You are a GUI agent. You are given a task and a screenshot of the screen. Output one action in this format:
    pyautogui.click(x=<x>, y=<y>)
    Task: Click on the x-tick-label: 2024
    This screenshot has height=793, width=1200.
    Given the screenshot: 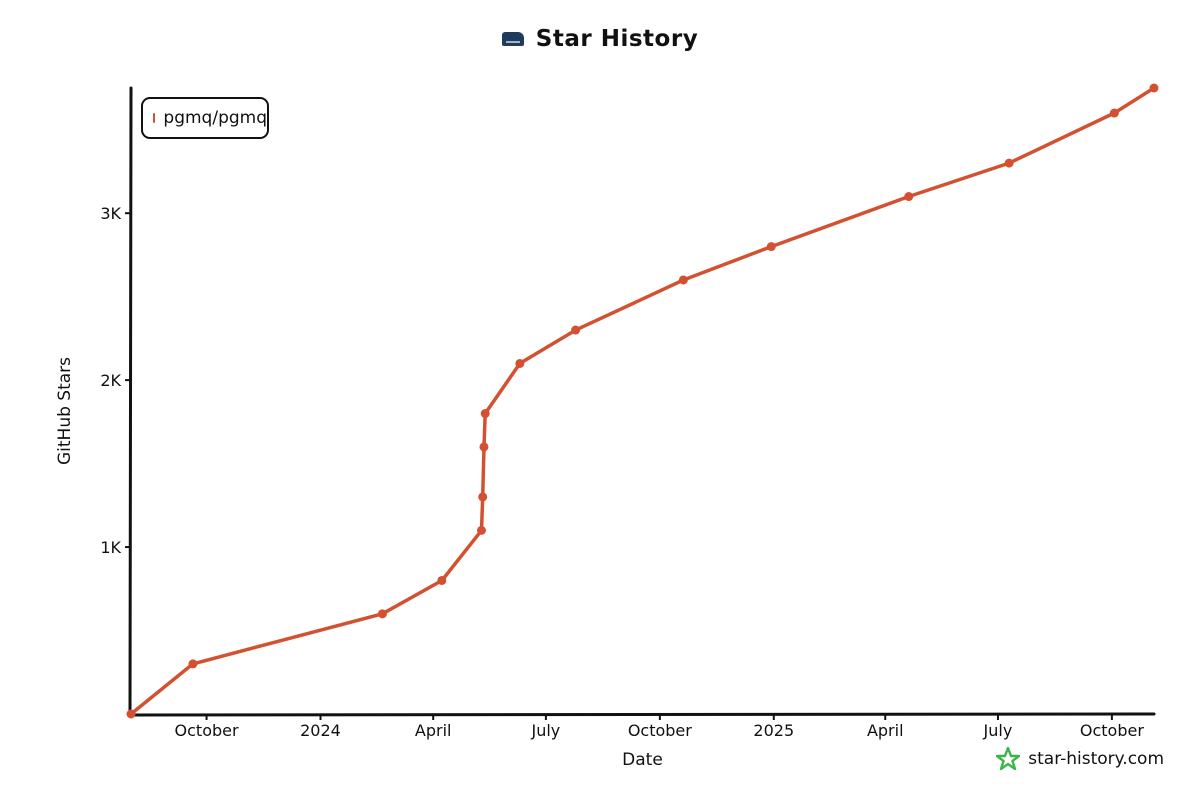 What is the action you would take?
    pyautogui.click(x=320, y=730)
    